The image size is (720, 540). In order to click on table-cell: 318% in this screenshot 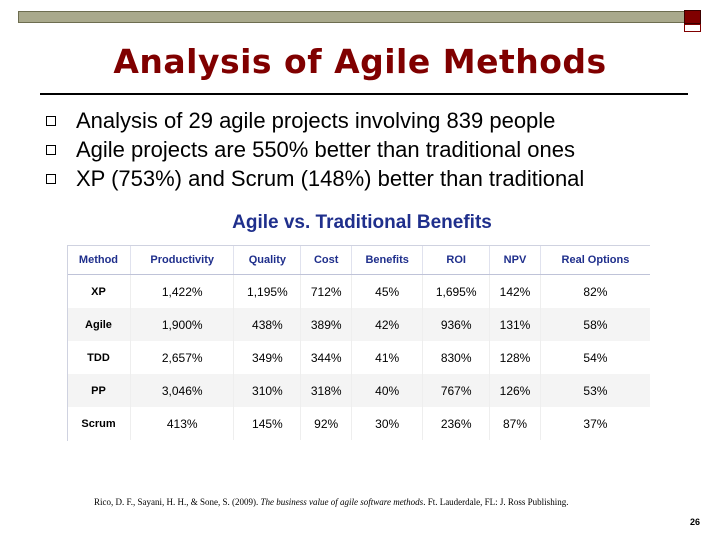, I will do `click(326, 390)`.